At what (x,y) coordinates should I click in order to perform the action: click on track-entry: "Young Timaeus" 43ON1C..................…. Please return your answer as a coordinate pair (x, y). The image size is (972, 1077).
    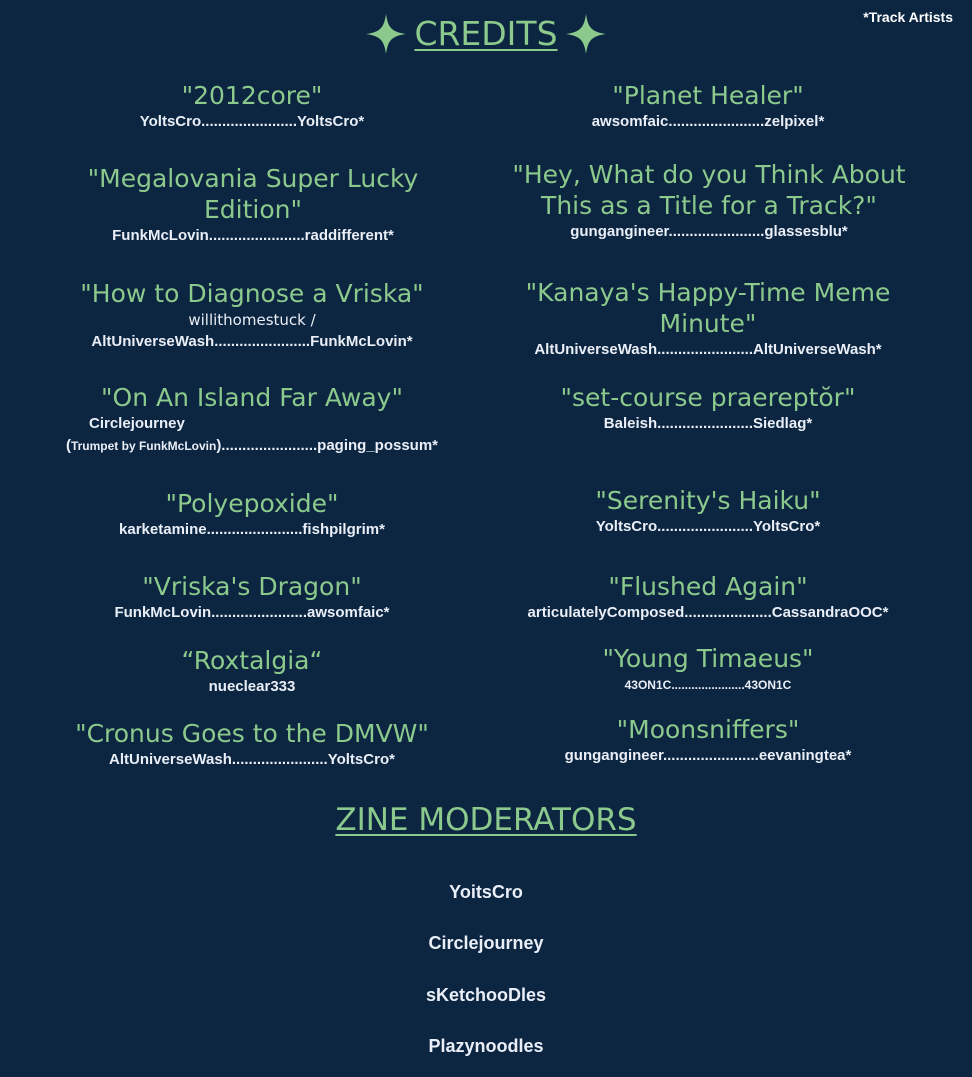
    Looking at the image, I should click on (708, 669).